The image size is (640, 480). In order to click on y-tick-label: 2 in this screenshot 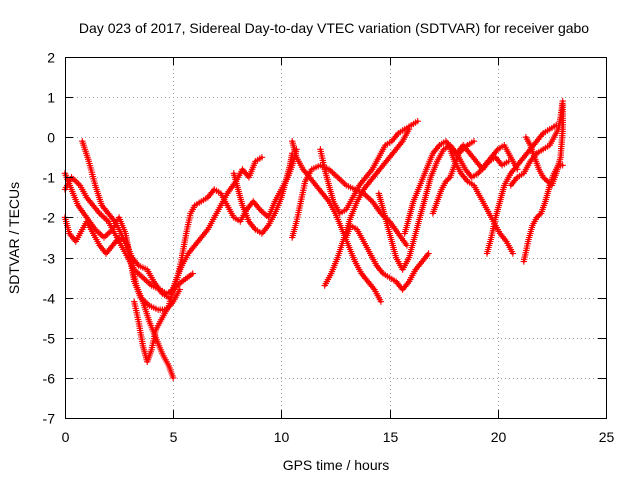, I will do `click(51, 58)`.